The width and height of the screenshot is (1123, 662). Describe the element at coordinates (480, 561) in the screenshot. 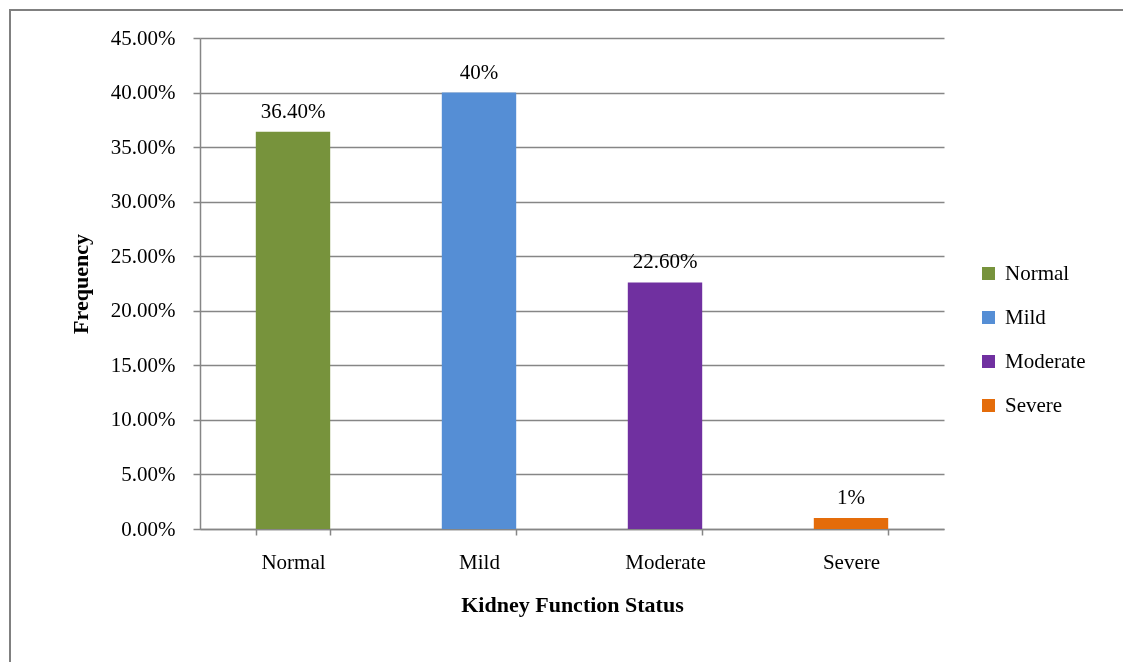

I see `x-tick-label: Mild` at that location.